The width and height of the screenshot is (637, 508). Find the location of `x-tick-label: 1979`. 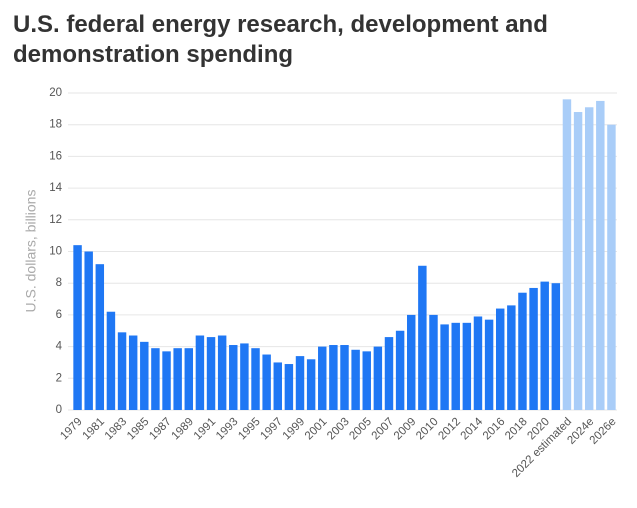

x-tick-label: 1979 is located at coordinates (71, 429).